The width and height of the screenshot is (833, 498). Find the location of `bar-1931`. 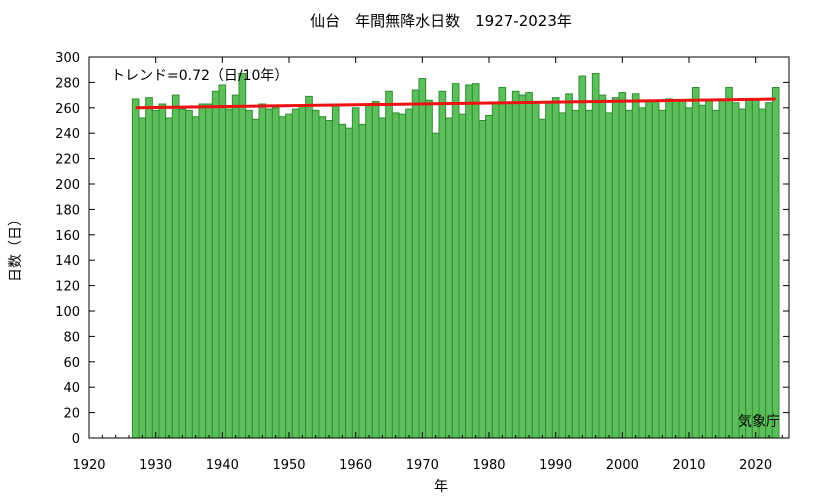

bar-1931 is located at coordinates (162, 271).